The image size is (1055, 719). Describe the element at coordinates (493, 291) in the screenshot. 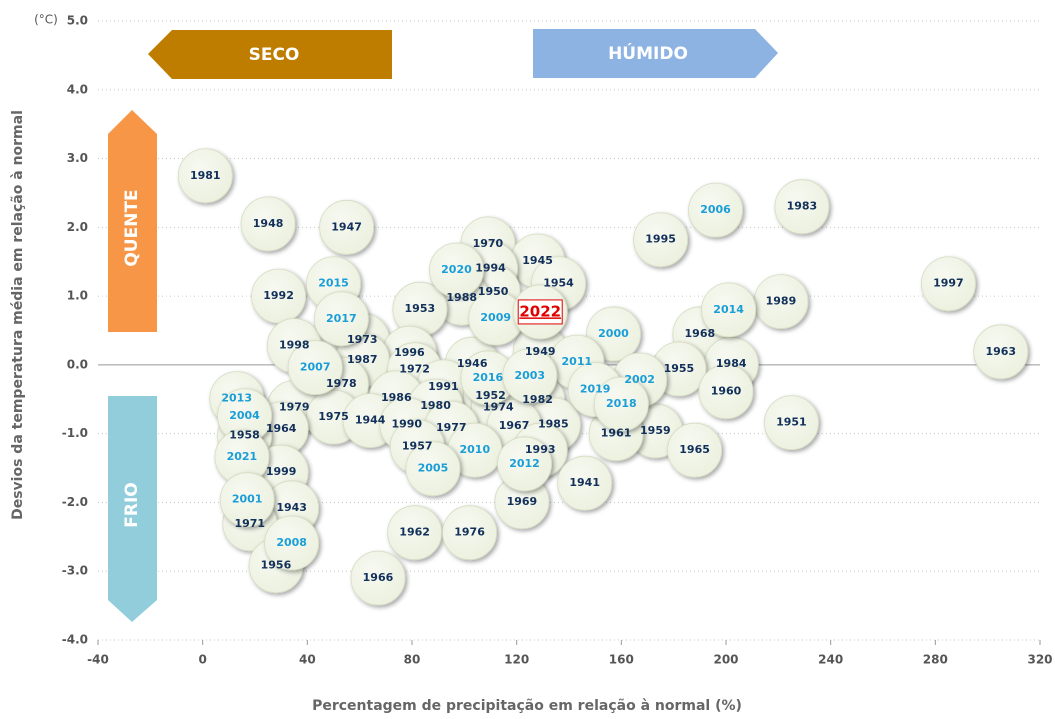

I see `year-label: 1950` at that location.